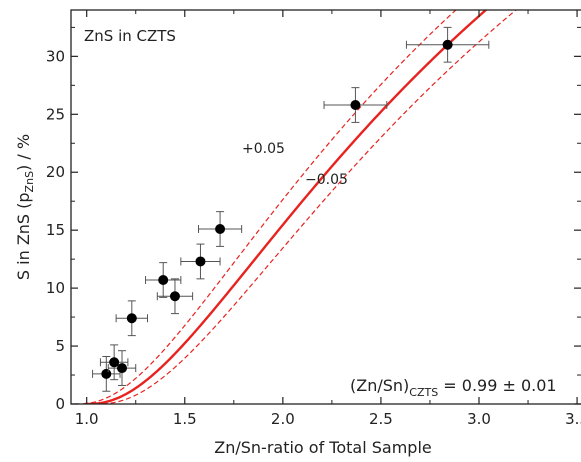 Image resolution: width=581 pixels, height=462 pixels. I want to click on lower-band-label: −0.05, so click(326, 180).